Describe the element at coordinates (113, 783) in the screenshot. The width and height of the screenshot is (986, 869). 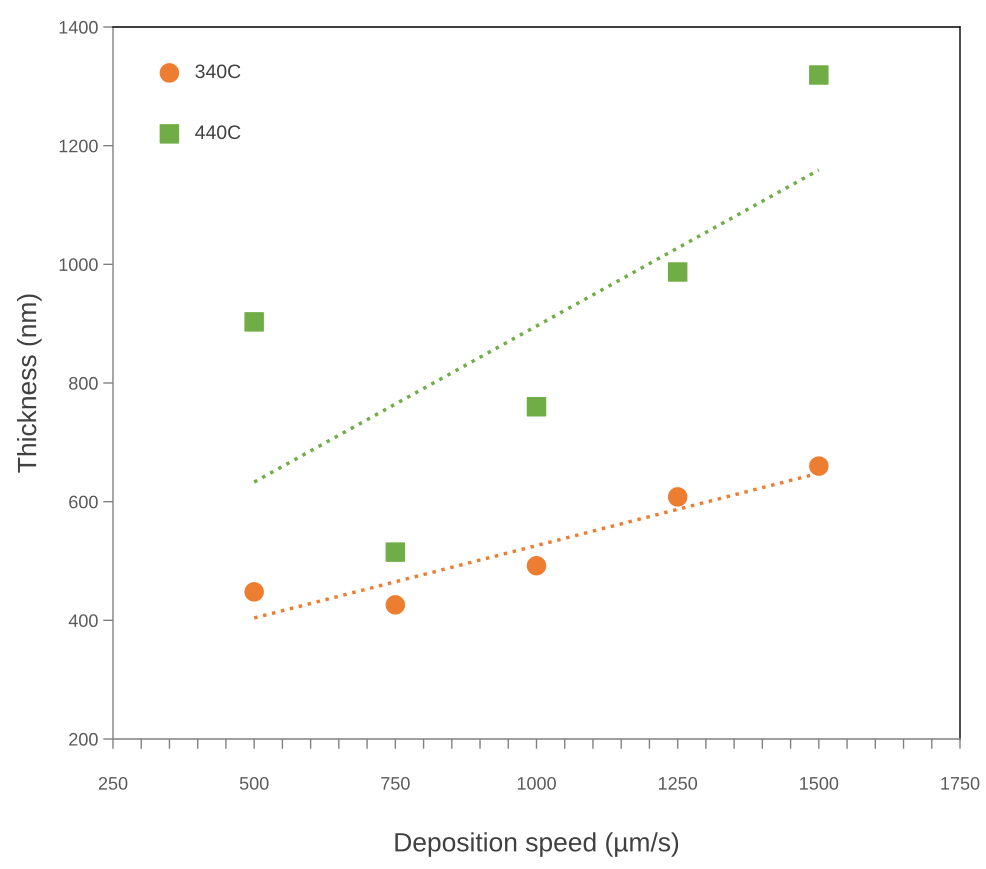
I see `x-tick-label: 250` at that location.